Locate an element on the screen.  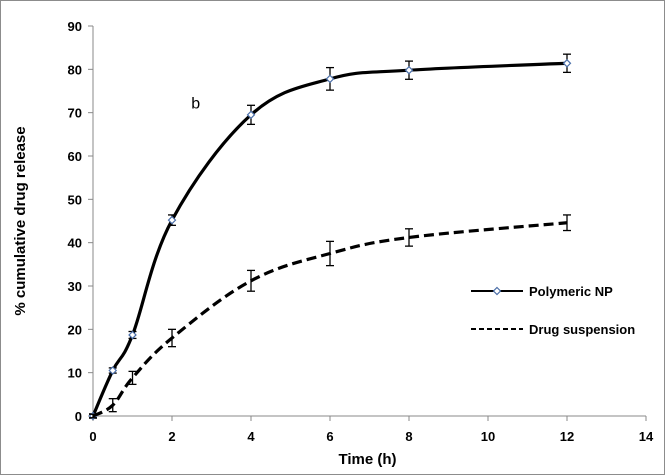
x-axis-title: Time (h) is located at coordinates (367, 459).